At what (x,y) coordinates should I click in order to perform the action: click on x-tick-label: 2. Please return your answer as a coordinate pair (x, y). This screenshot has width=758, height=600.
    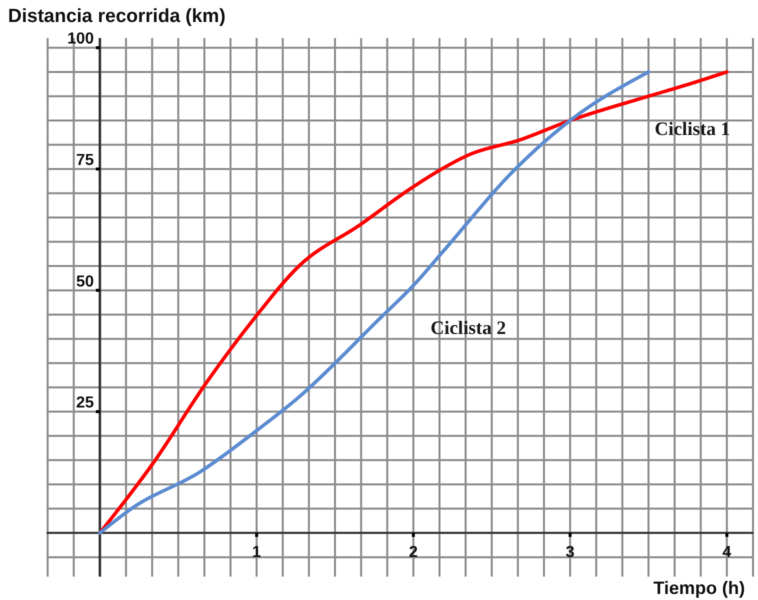
    Looking at the image, I should click on (413, 552).